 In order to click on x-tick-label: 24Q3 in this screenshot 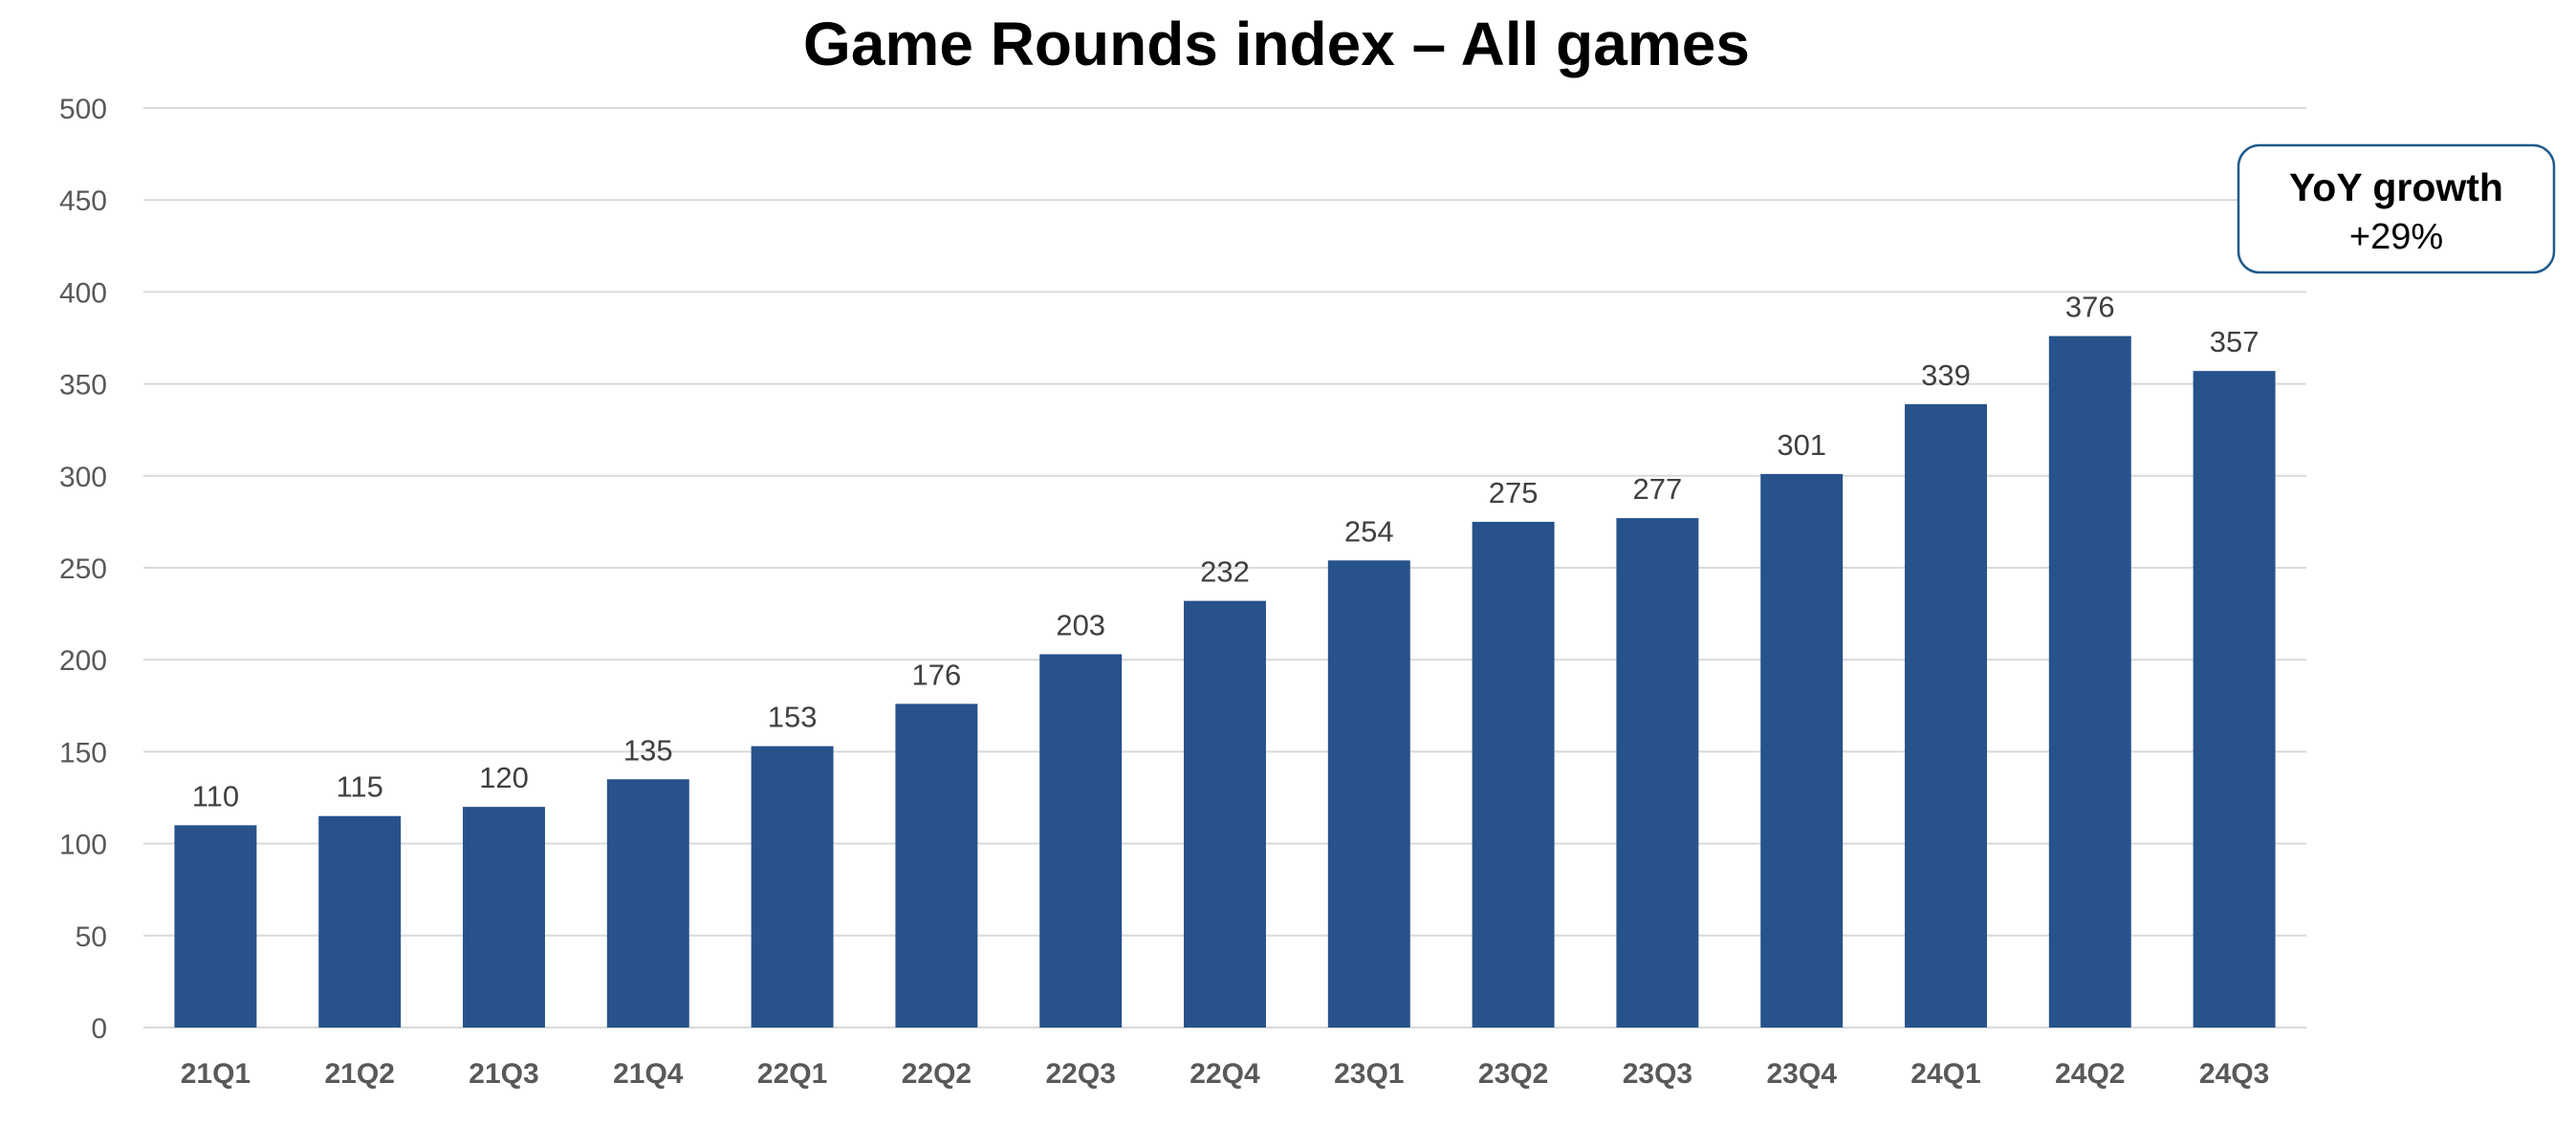, I will do `click(2234, 1074)`.